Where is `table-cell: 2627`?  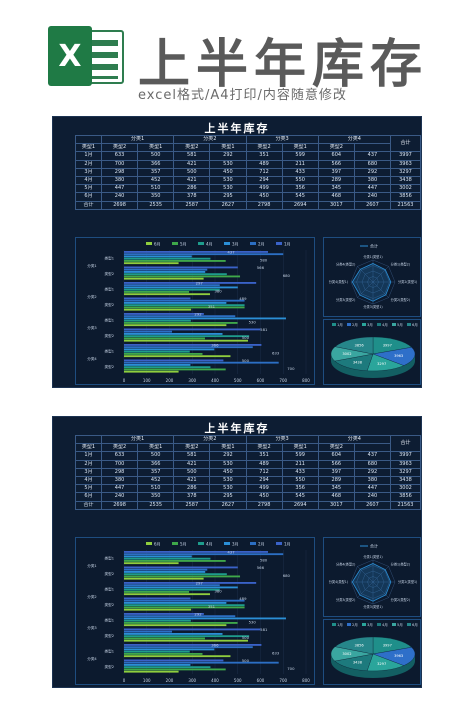
table-cell: 2627 is located at coordinates (228, 505).